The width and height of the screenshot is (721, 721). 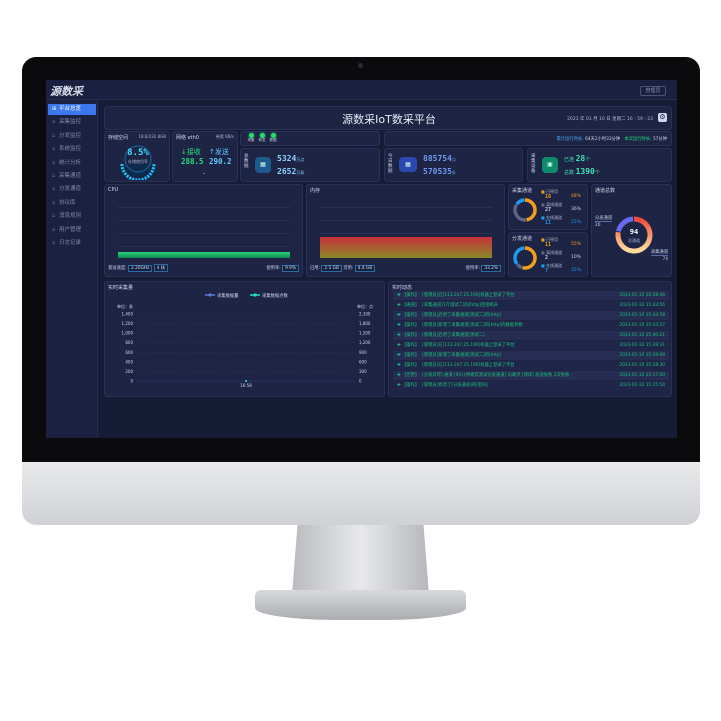 I want to click on log-text: [管理员]在[113.247.25.190]机器上登录了平台, so click(x=468, y=295).